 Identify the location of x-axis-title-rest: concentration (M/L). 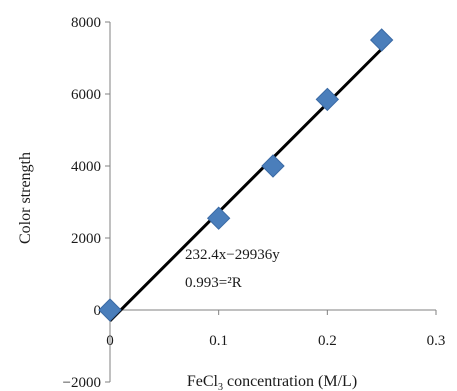
(290, 381).